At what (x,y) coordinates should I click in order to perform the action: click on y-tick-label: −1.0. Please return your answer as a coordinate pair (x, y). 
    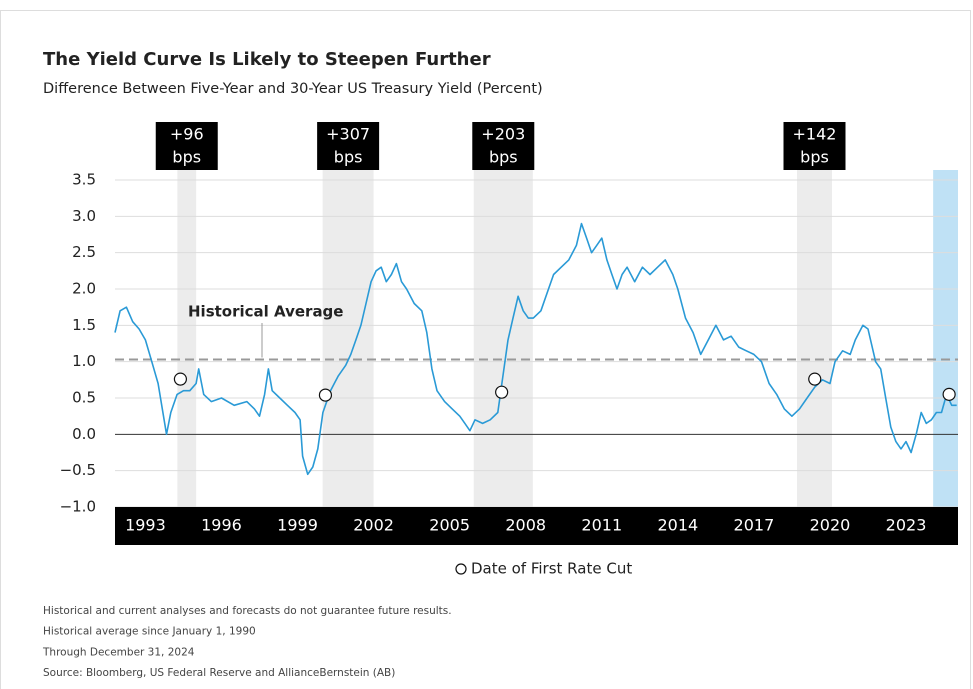
    Looking at the image, I should click on (78, 507).